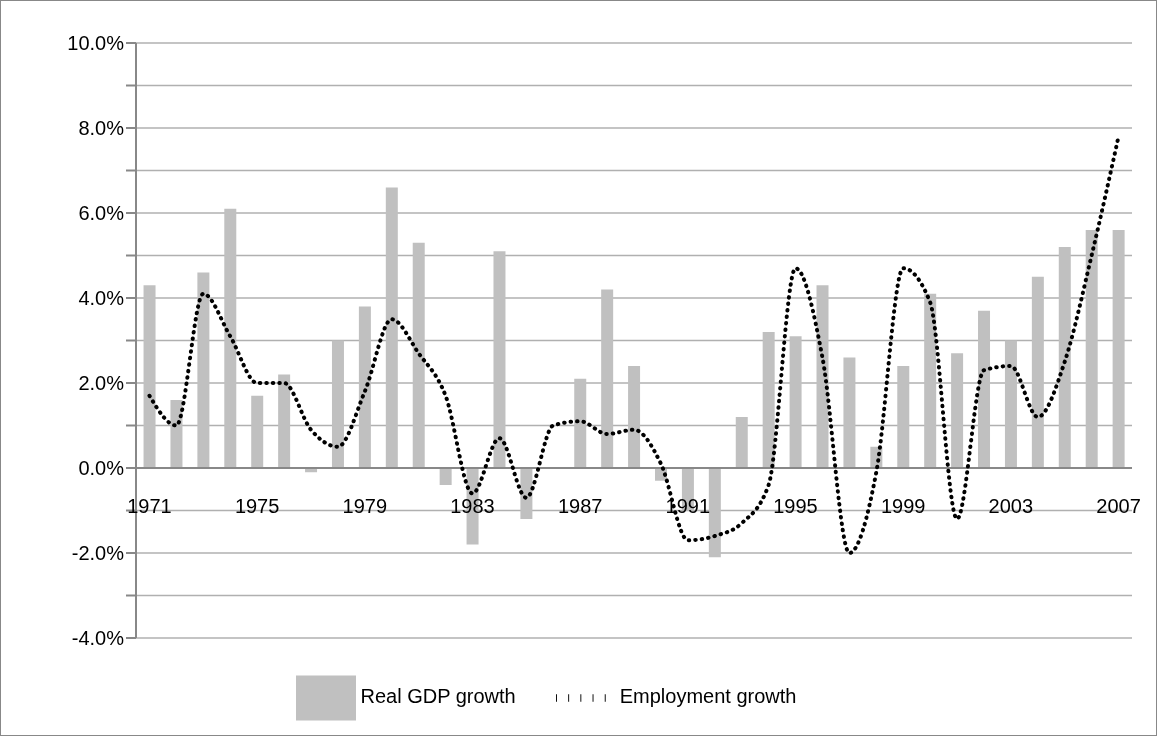 This screenshot has height=736, width=1157. What do you see at coordinates (1118, 506) in the screenshot?
I see `x-tick-label: 2007` at bounding box center [1118, 506].